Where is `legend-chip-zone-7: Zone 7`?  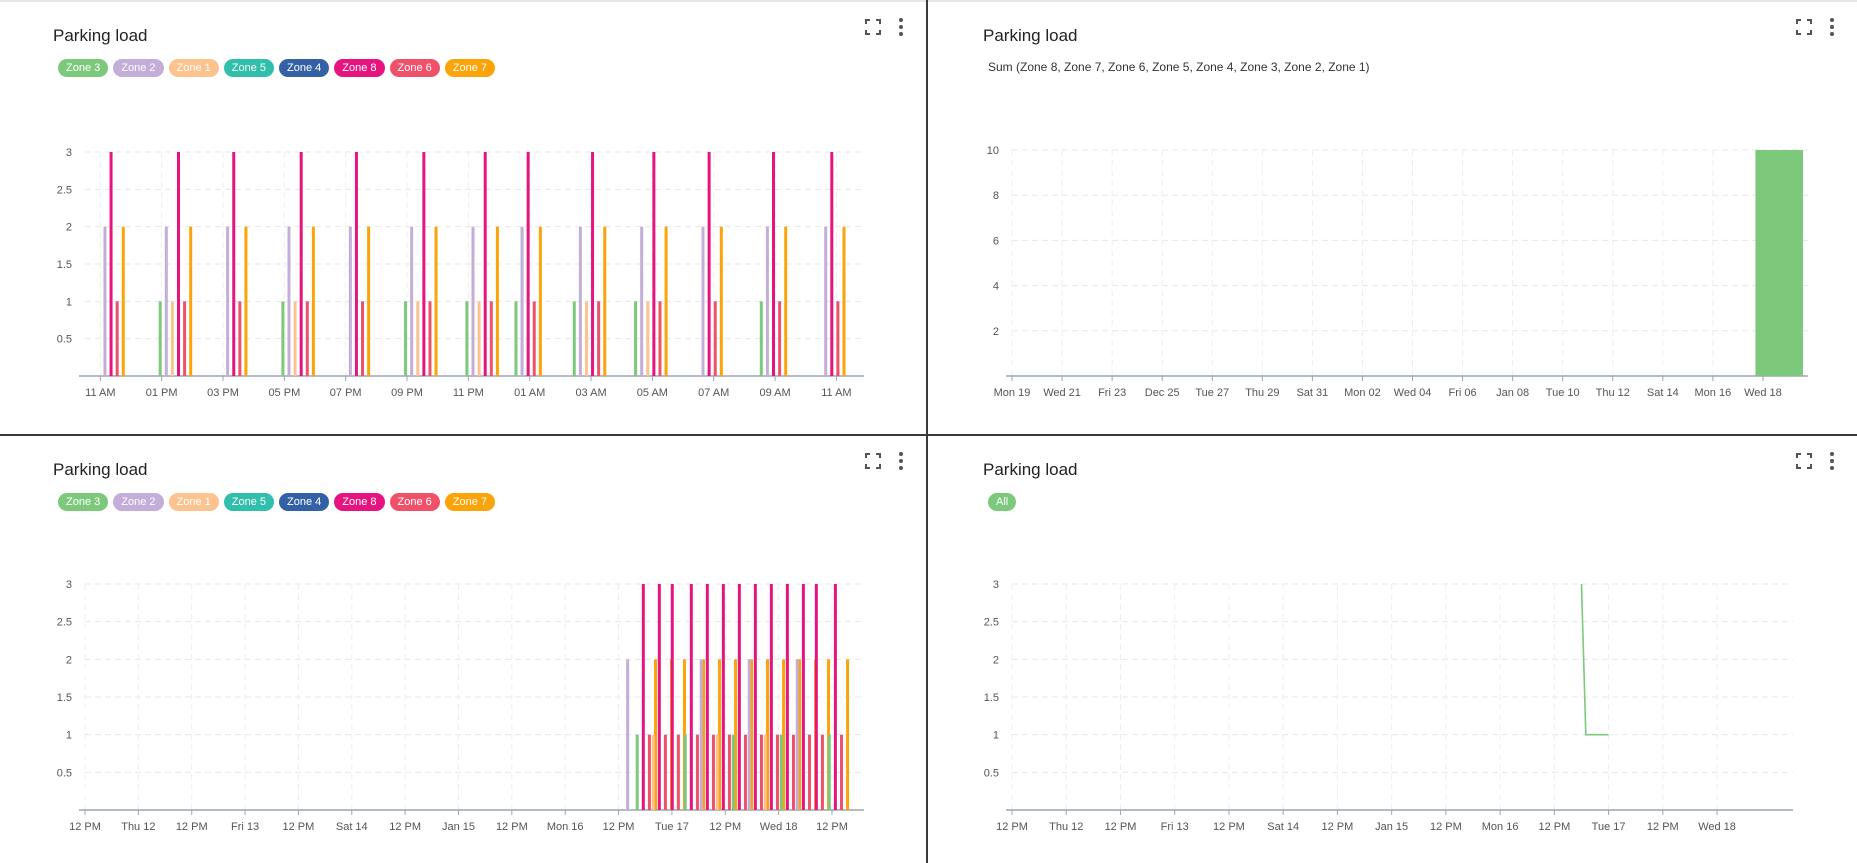 legend-chip-zone-7: Zone 7 is located at coordinates (469, 68).